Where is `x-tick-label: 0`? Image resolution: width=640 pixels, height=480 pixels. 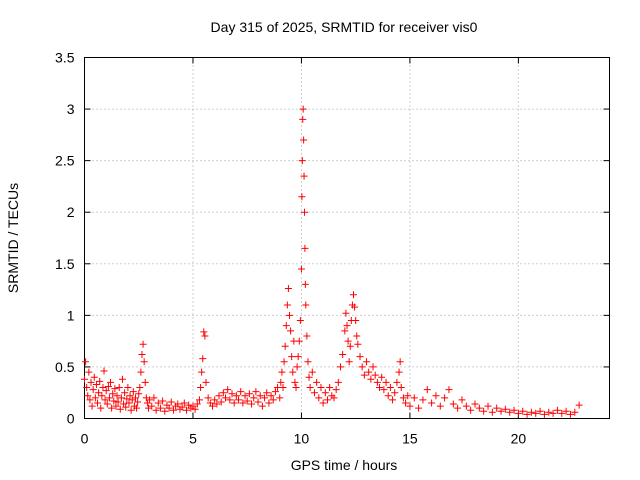
x-tick-label: 0 is located at coordinates (85, 439).